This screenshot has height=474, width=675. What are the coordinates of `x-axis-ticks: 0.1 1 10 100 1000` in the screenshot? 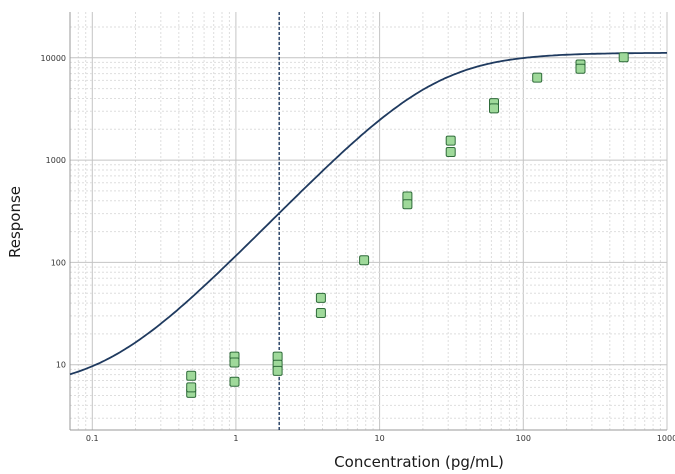 It's located at (380, 438).